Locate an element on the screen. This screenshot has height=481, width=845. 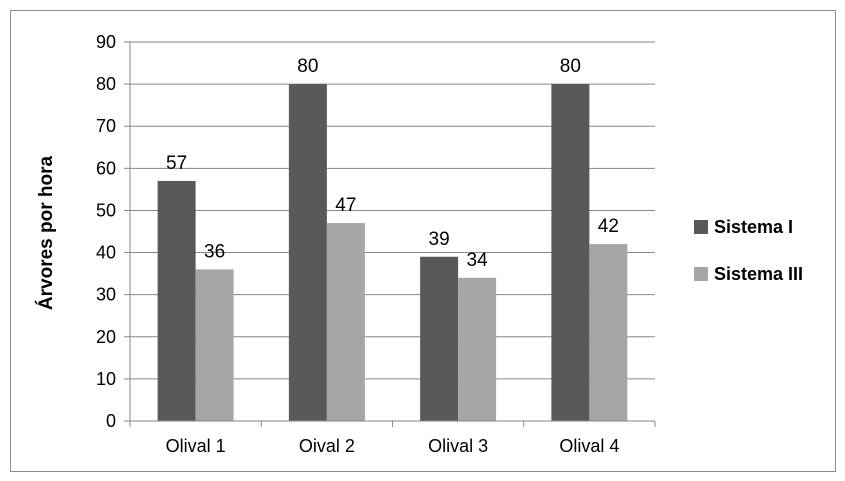
y-tick-label: 50 is located at coordinates (106, 210).